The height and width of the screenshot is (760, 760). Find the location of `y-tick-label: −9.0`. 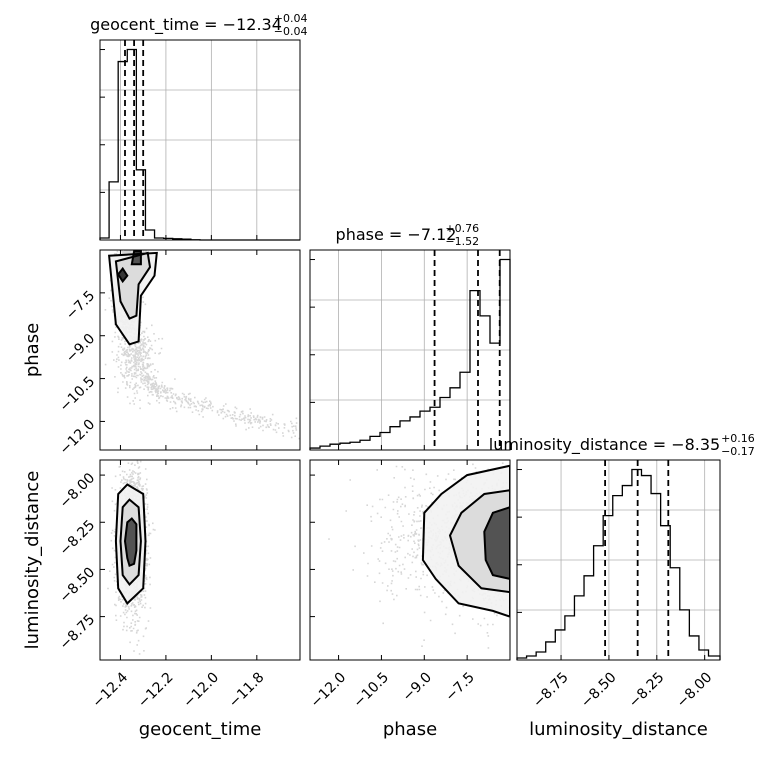

y-tick-label: −9.0 is located at coordinates (80, 348).